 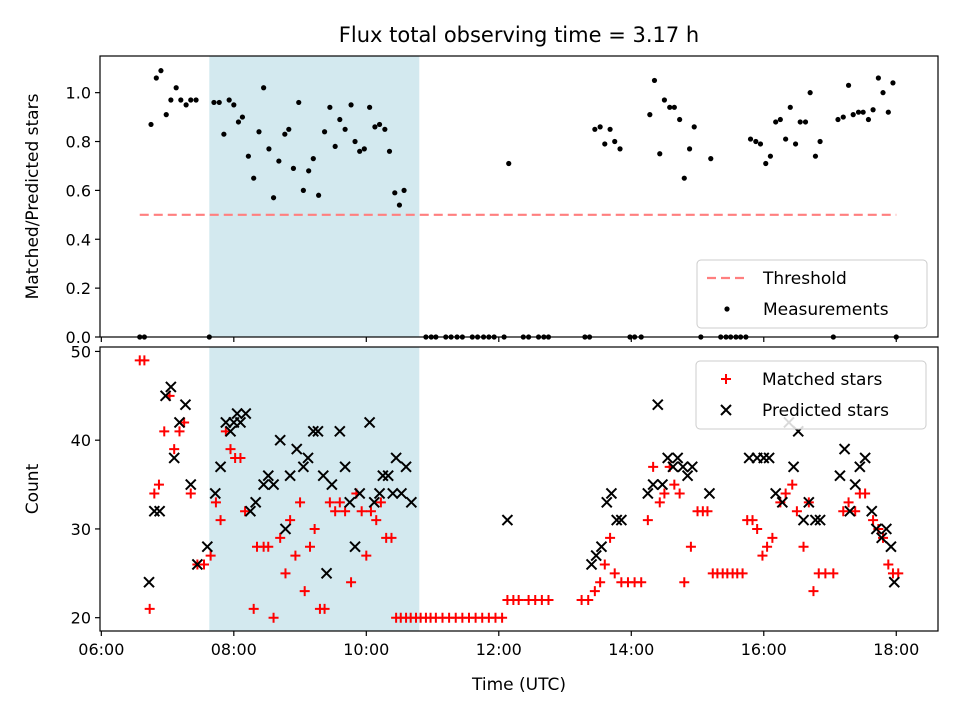 I want to click on legend-box, so click(x=811, y=395).